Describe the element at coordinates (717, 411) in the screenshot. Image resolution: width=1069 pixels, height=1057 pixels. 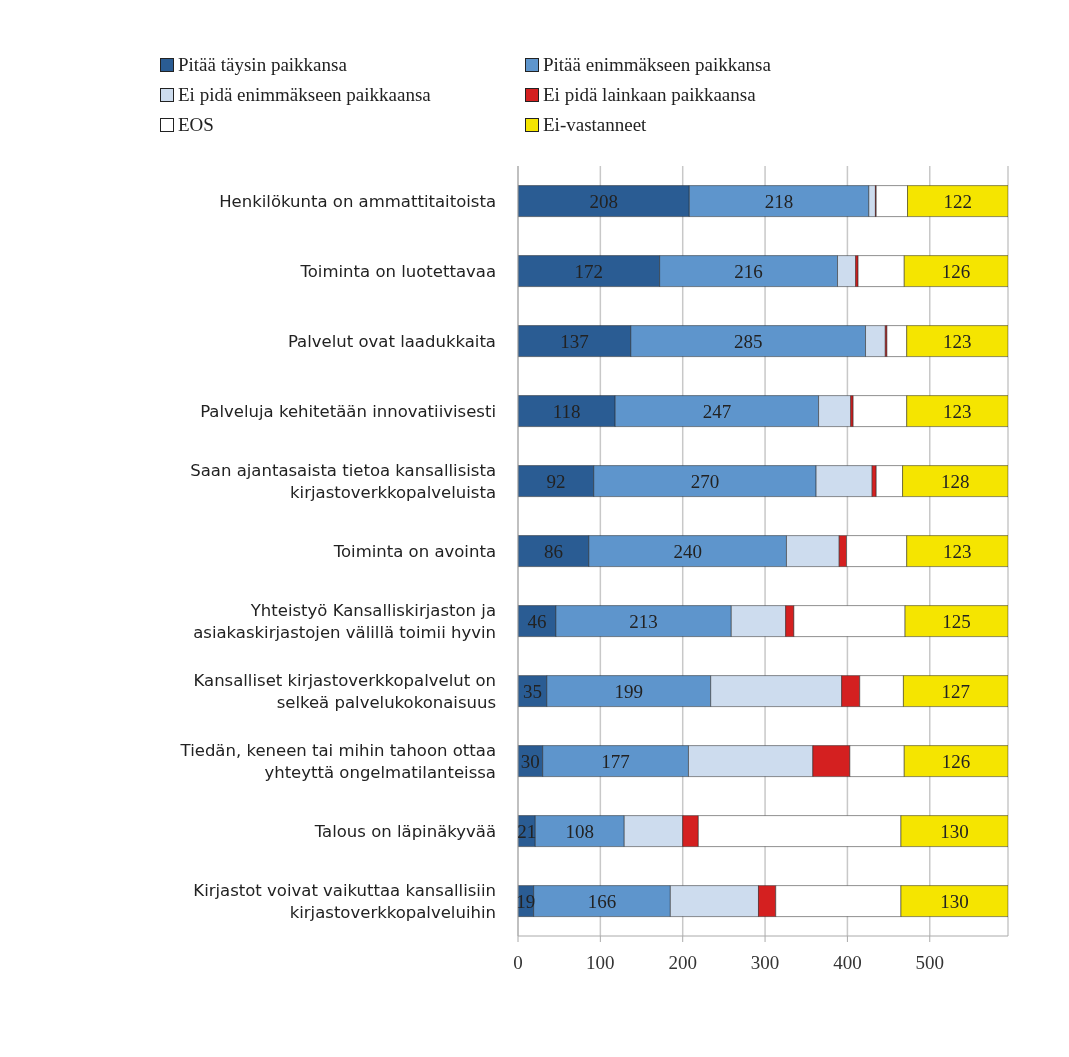
I see `data-label: 247` at that location.